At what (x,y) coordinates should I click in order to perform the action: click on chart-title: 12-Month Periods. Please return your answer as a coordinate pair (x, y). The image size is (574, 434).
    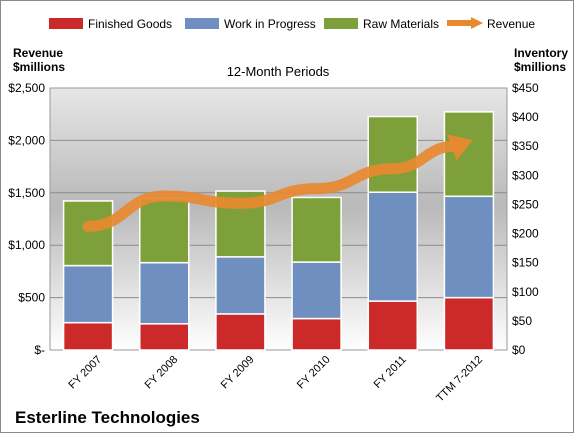
    Looking at the image, I should click on (278, 71).